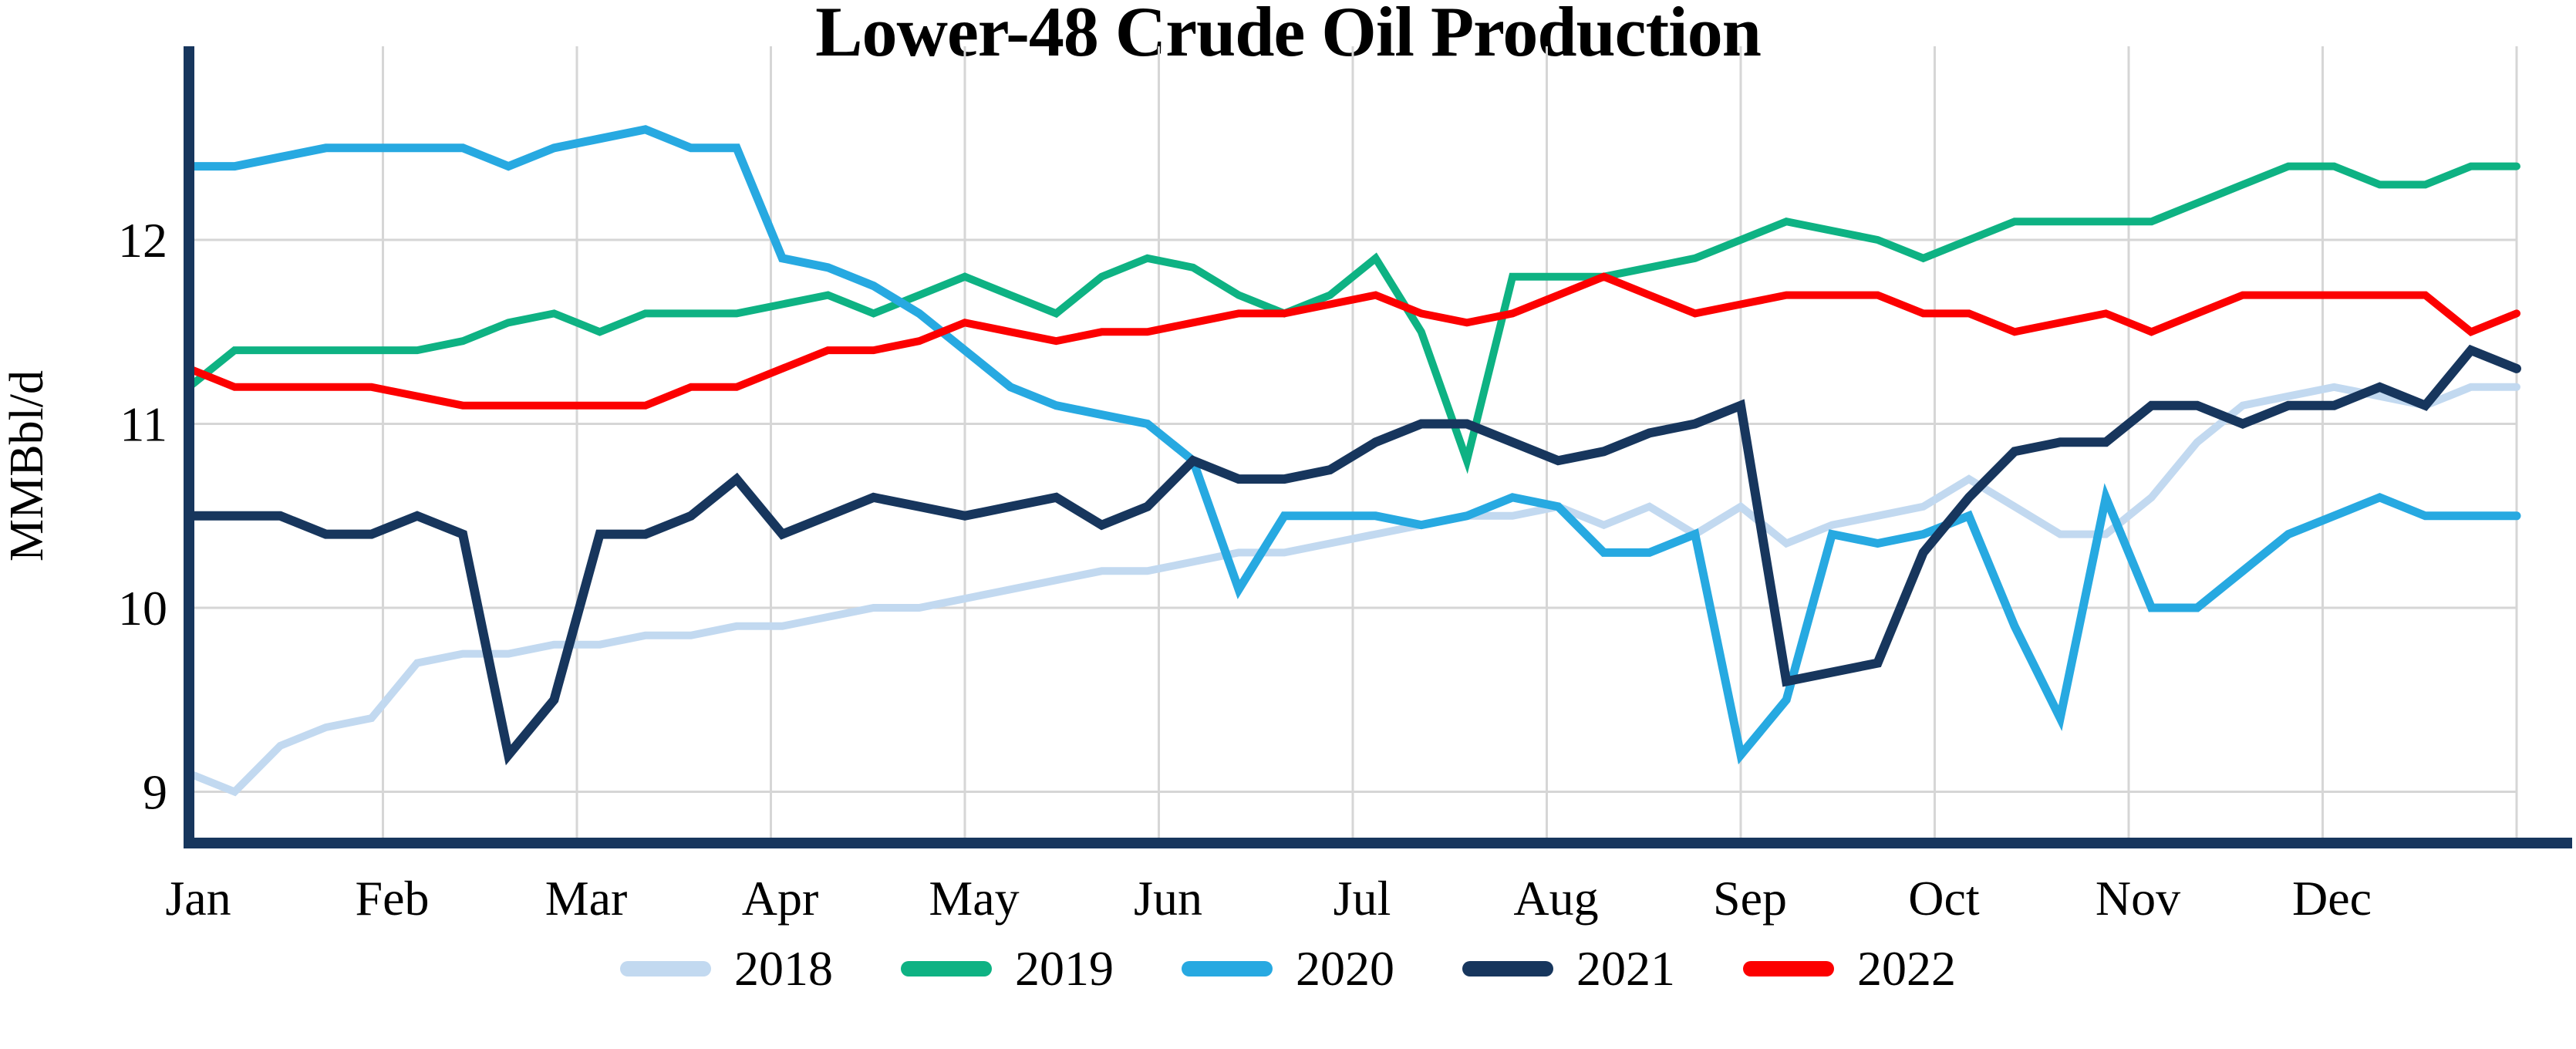  Describe the element at coordinates (1906, 969) in the screenshot. I see `legend-label-2022: 2022` at that location.